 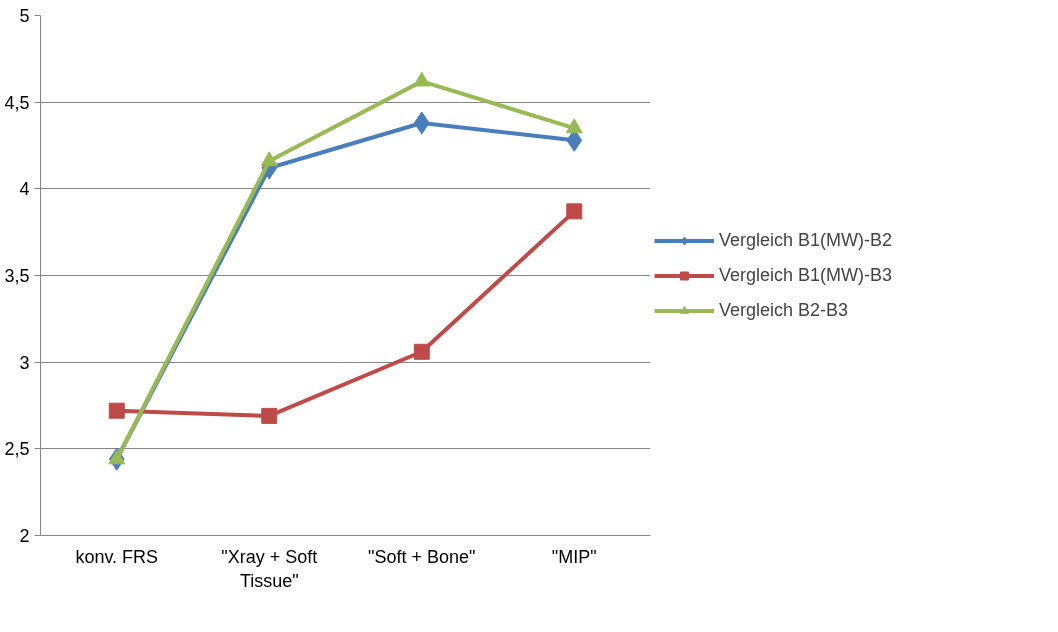 I want to click on y-tick-label: 5, so click(x=24, y=16).